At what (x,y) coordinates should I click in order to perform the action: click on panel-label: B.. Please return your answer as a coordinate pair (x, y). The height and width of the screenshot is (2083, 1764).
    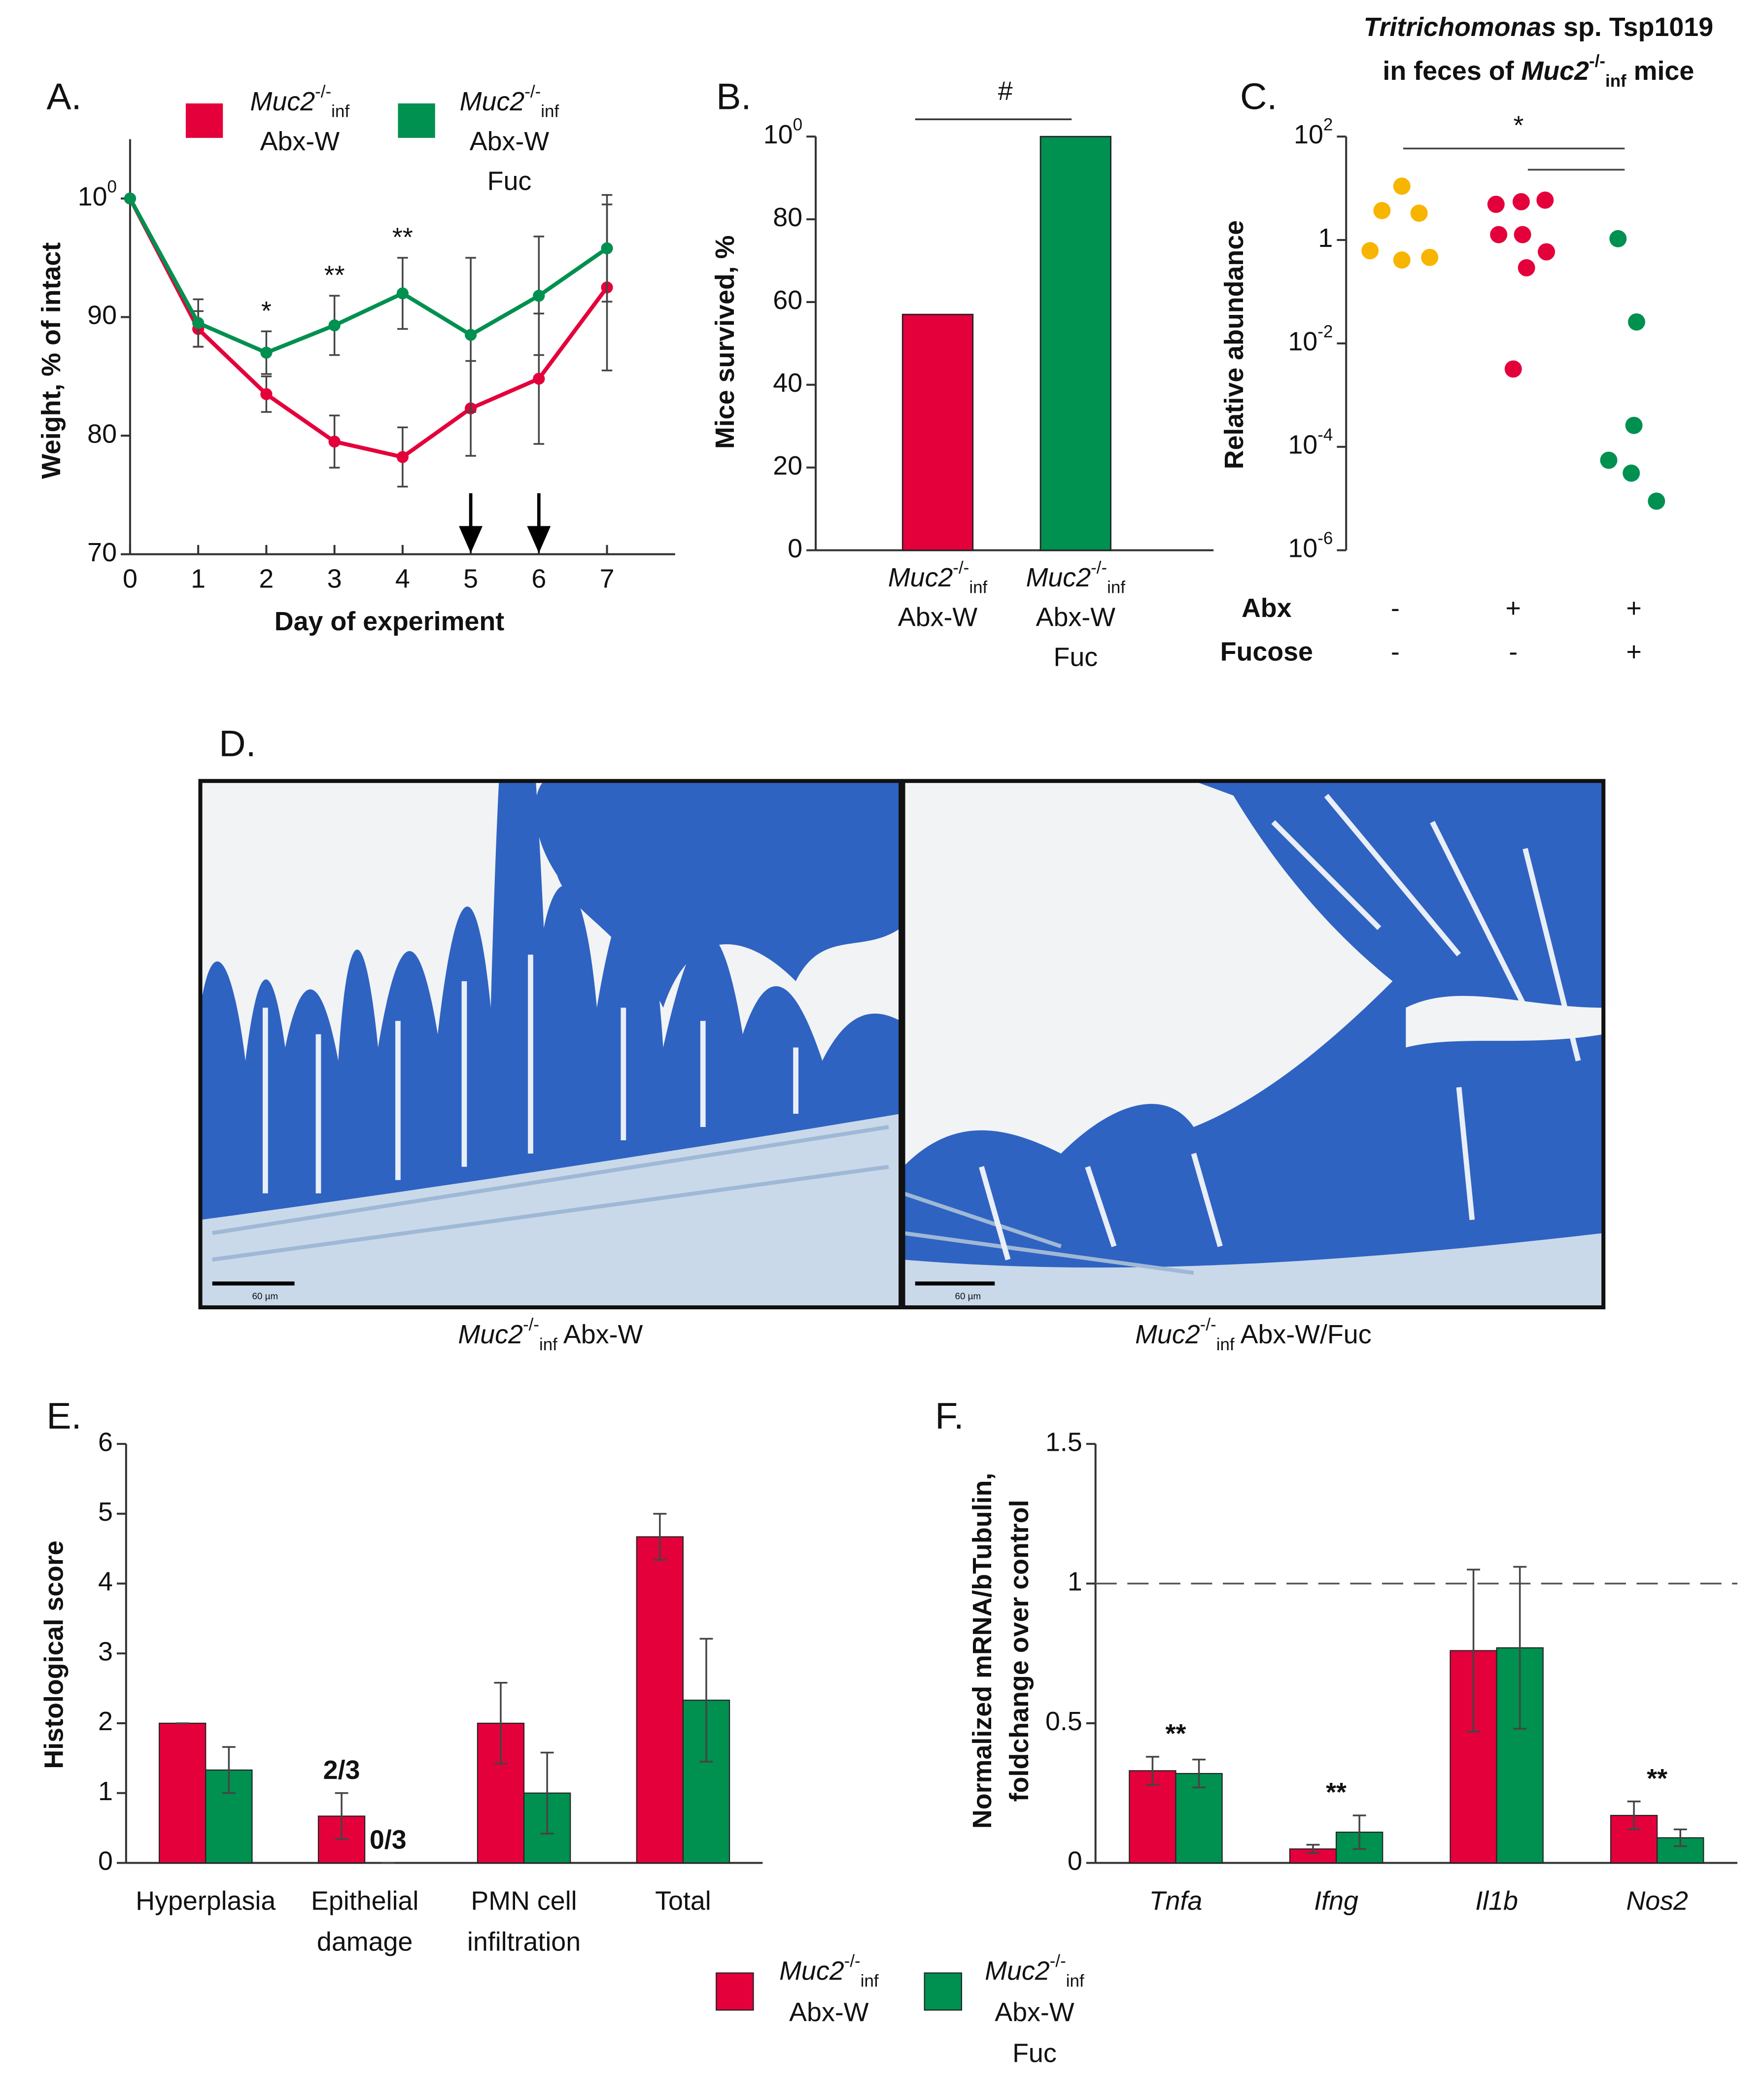
    Looking at the image, I should click on (733, 96).